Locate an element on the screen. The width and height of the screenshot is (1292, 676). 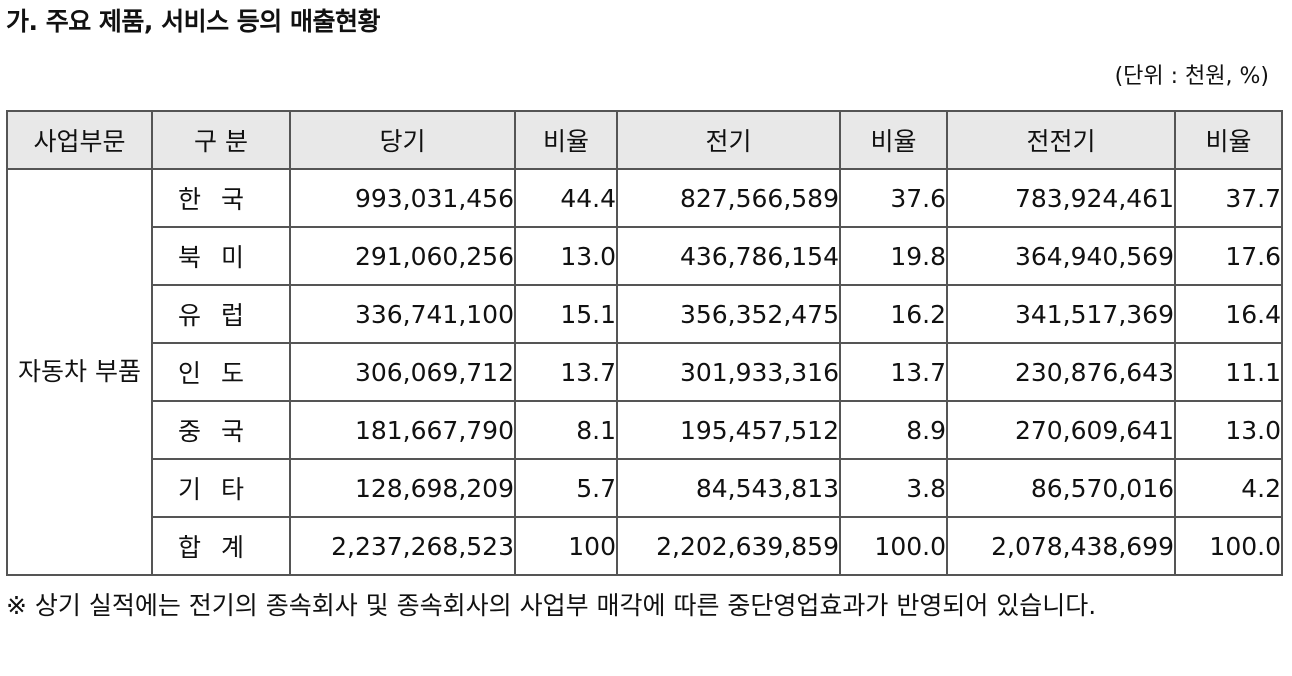
prior2-cell: 2,078,438,699 is located at coordinates (1061, 546).